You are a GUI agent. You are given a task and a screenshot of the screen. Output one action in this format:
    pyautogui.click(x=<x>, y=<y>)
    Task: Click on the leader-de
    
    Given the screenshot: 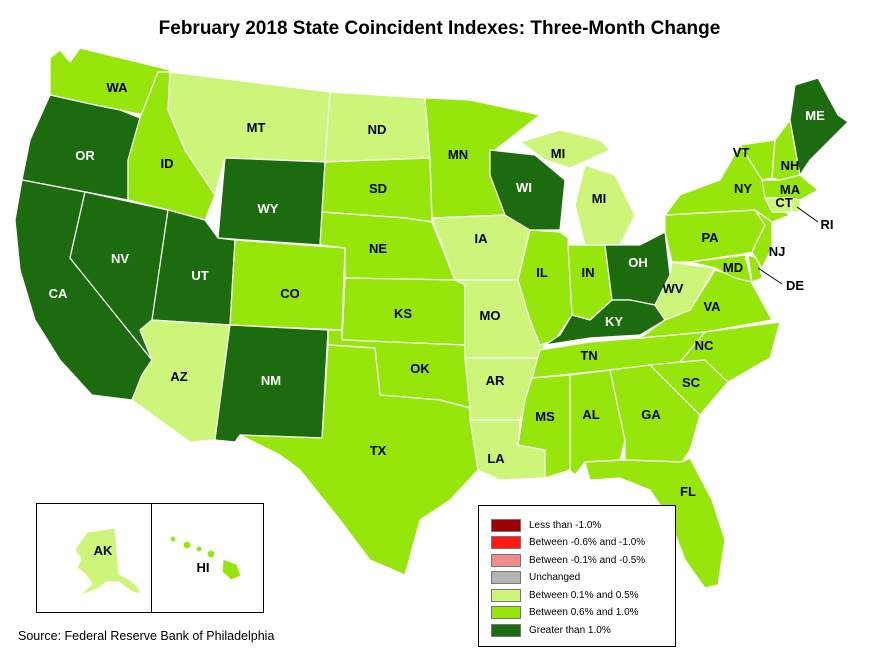 What is the action you would take?
    pyautogui.click(x=770, y=276)
    